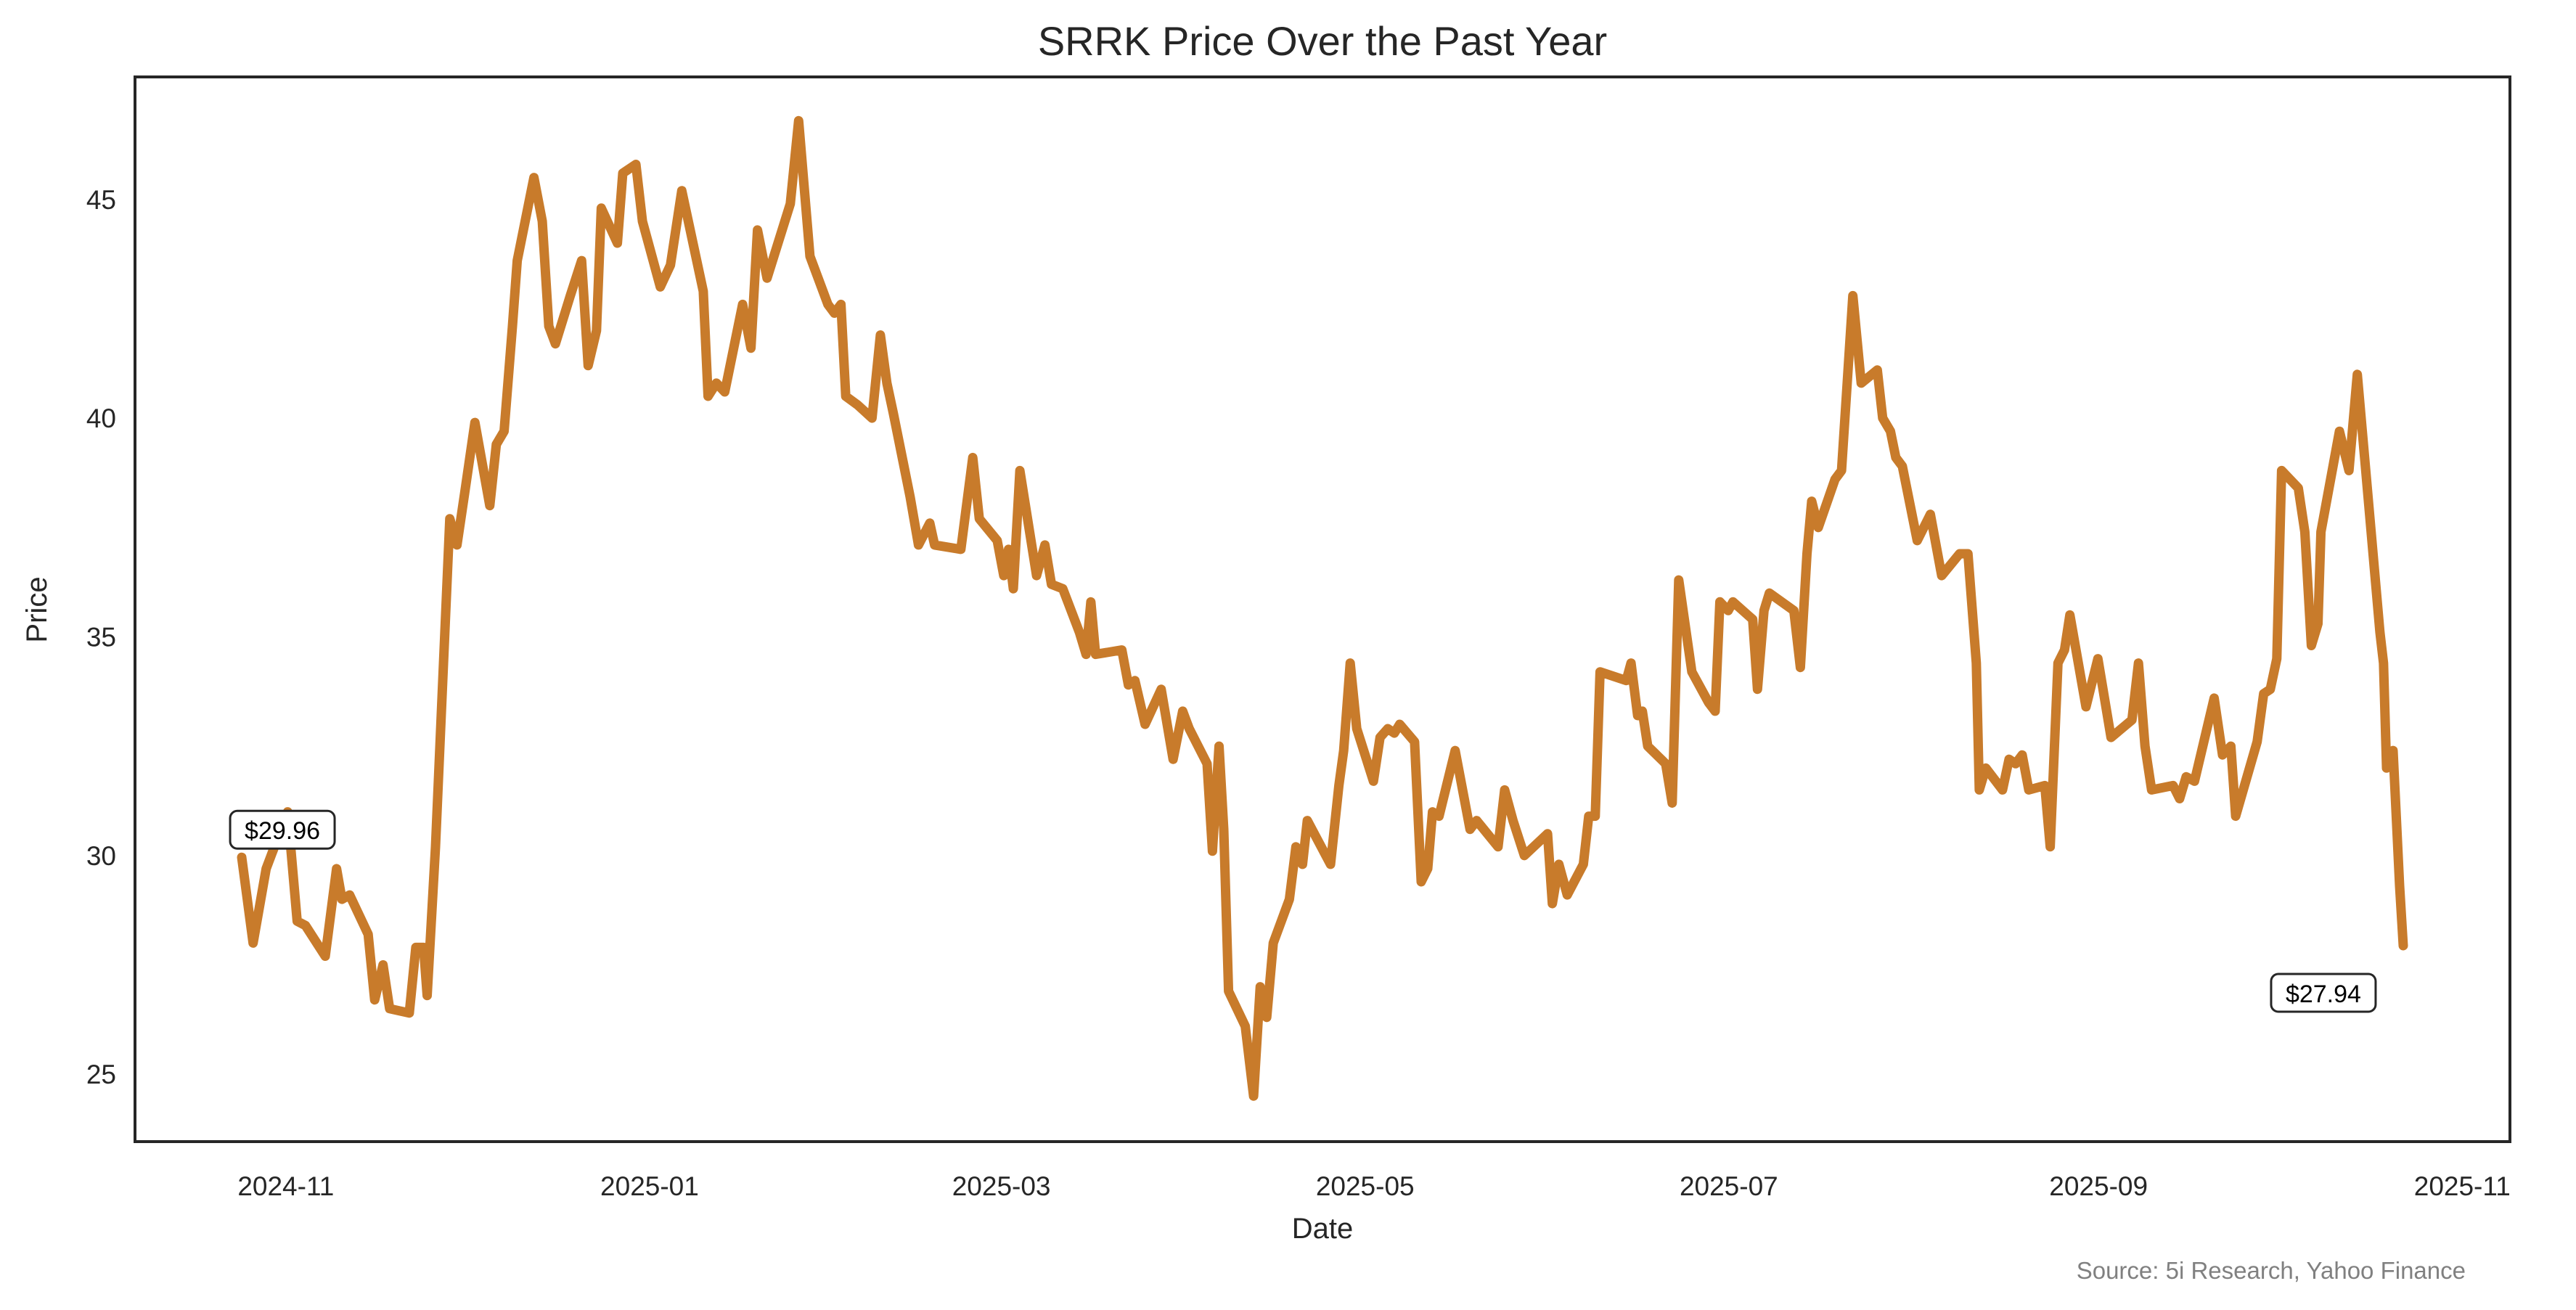 This screenshot has width=2576, height=1310. I want to click on y-tick-label: 45, so click(101, 200).